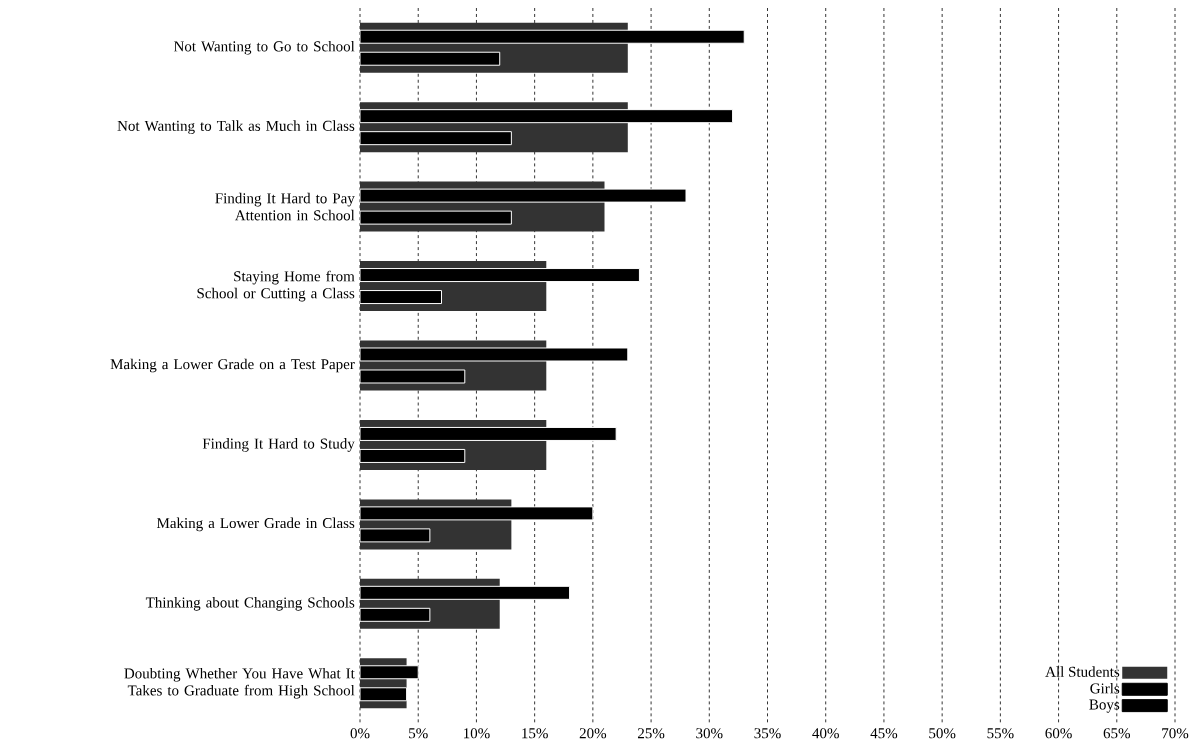 The width and height of the screenshot is (1200, 753). What do you see at coordinates (535, 733) in the screenshot?
I see `x-tick-label: 15%` at bounding box center [535, 733].